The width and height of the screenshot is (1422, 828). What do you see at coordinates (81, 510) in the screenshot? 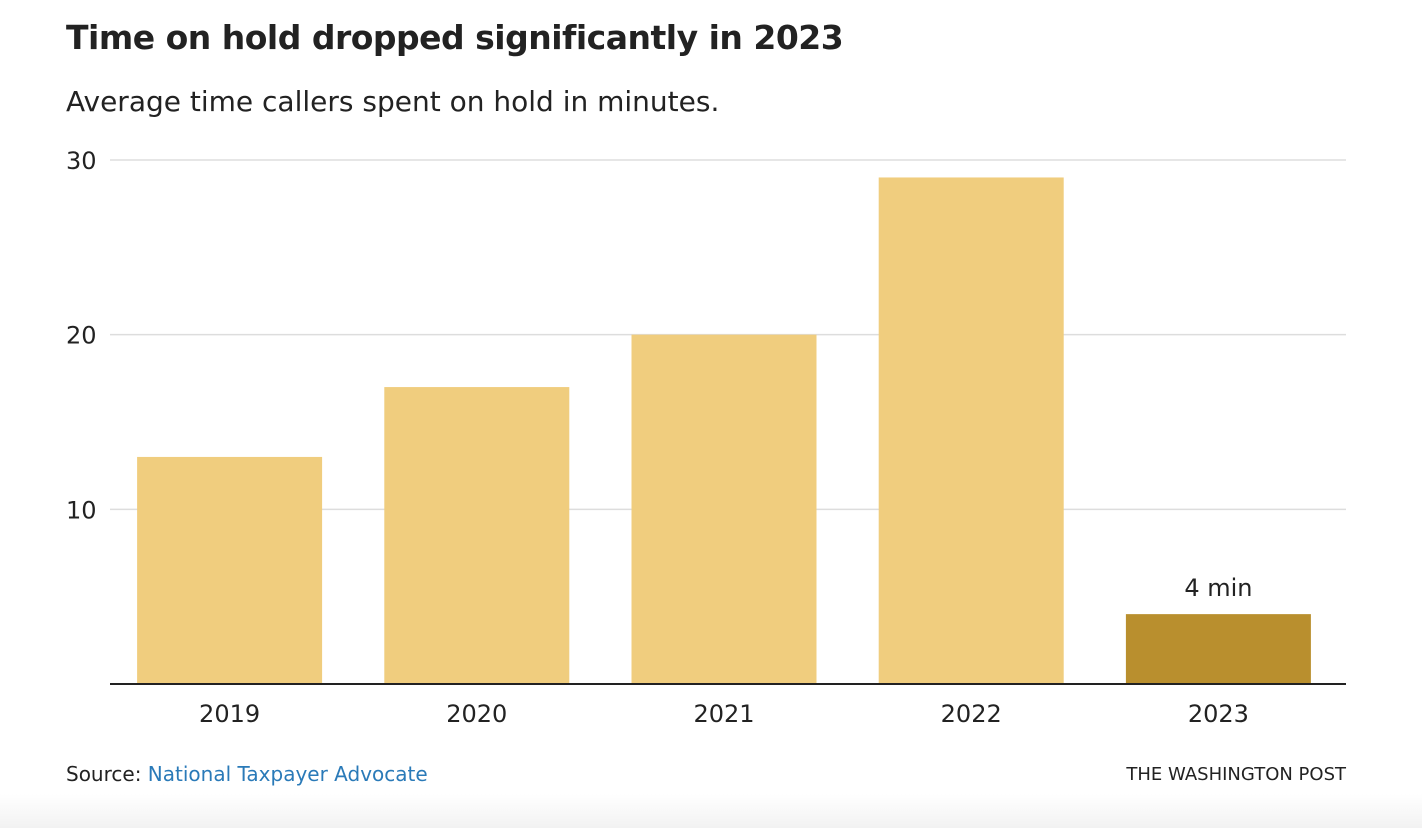
I see `y-tick-label-10: 10` at bounding box center [81, 510].